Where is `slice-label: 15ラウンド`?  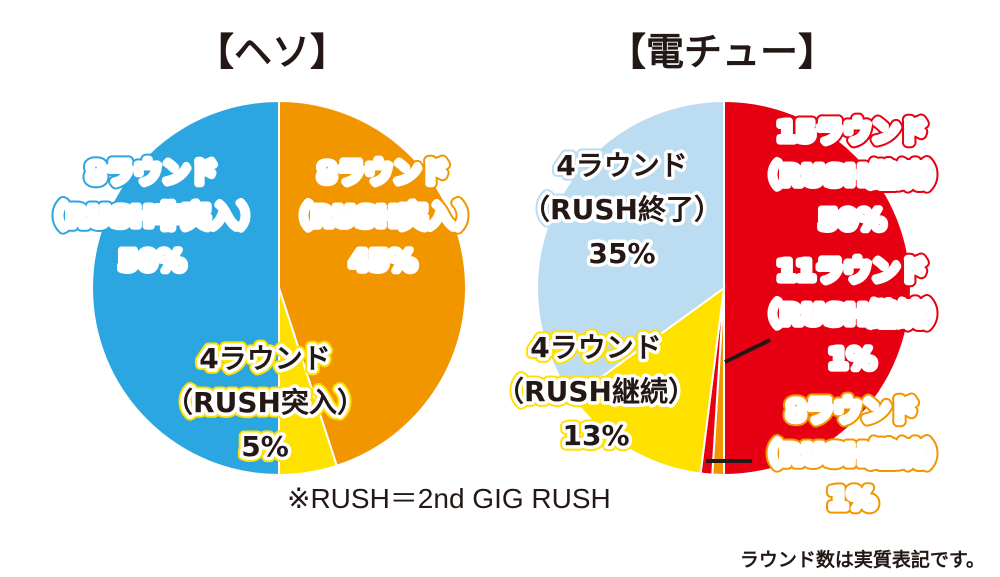
slice-label: 15ラウンド is located at coordinates (852, 131).